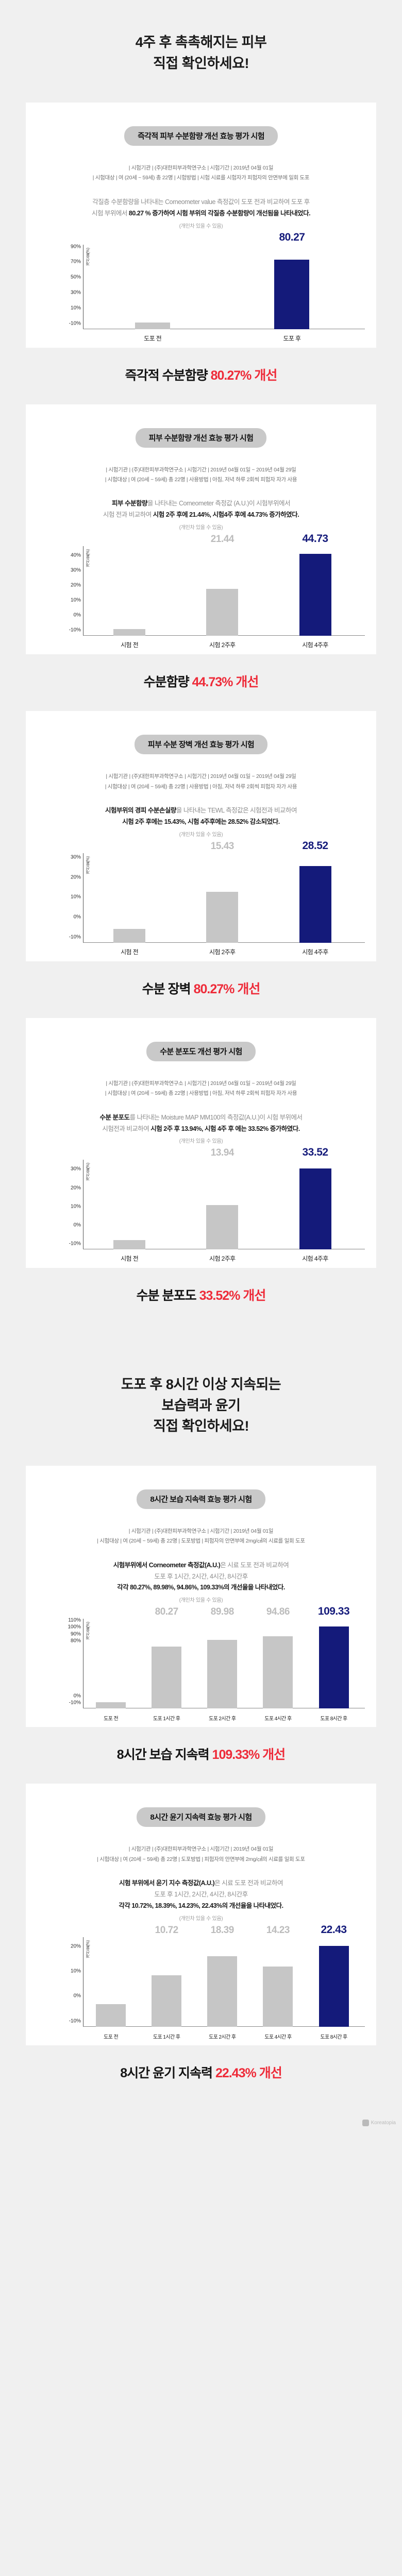 This screenshot has height=2576, width=402. What do you see at coordinates (315, 1198) in the screenshot?
I see `chart-bar-group: 33.52` at bounding box center [315, 1198].